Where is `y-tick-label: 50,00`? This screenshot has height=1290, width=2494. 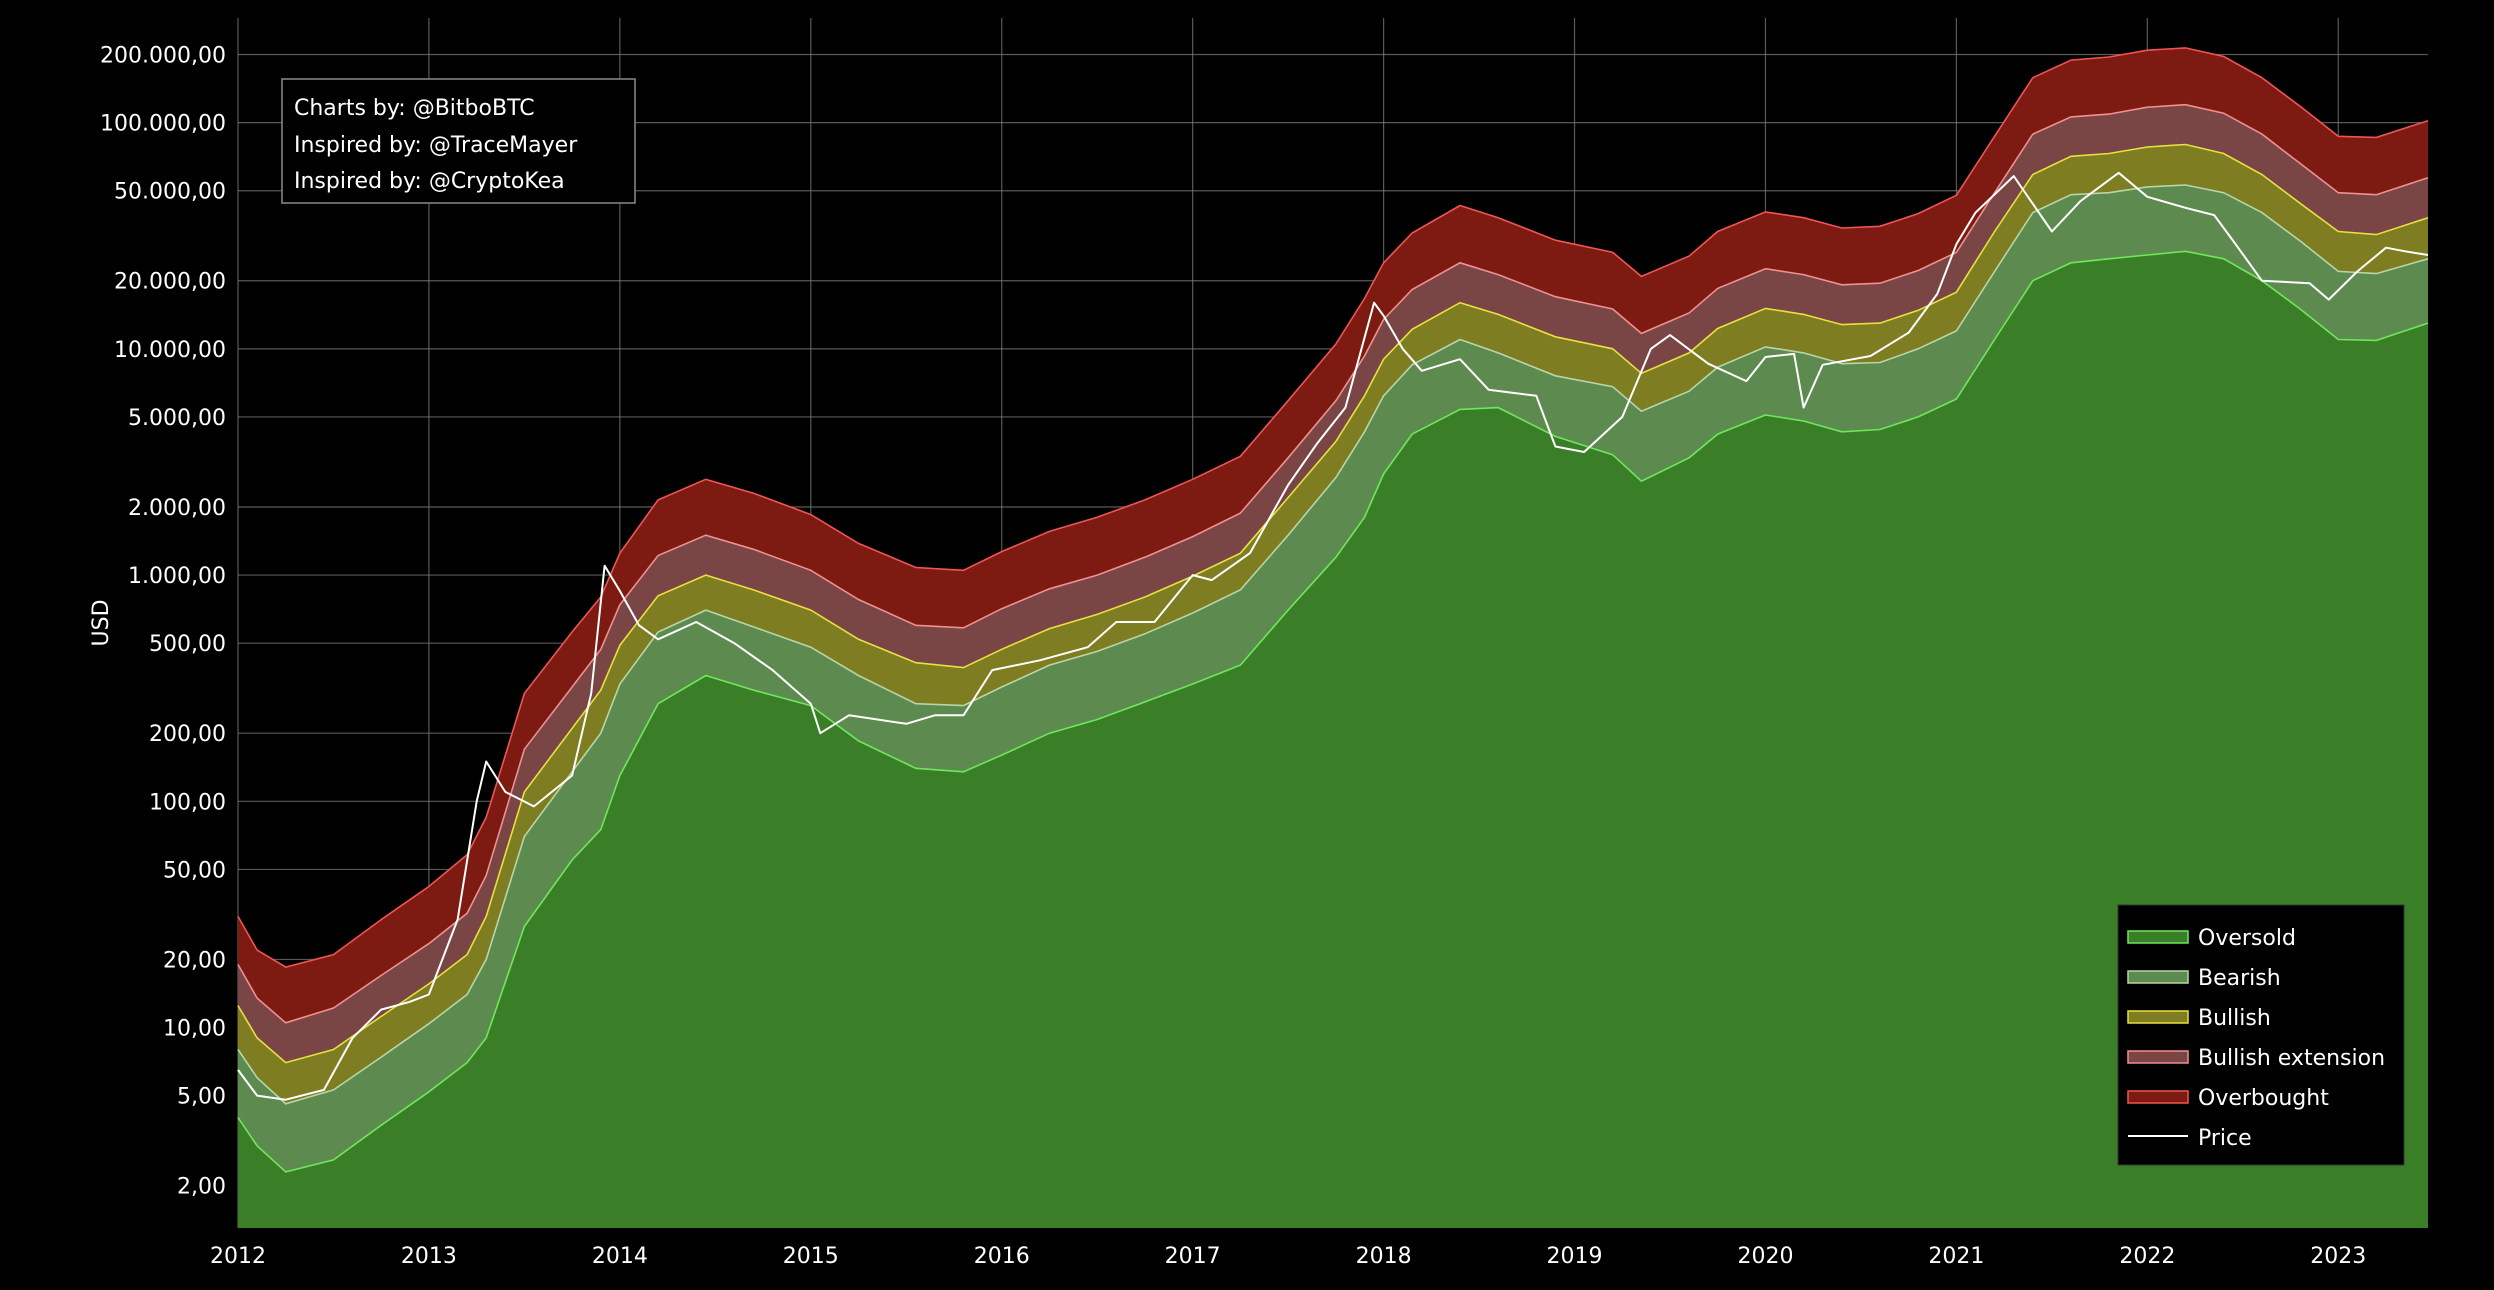 y-tick-label: 50,00 is located at coordinates (194, 870).